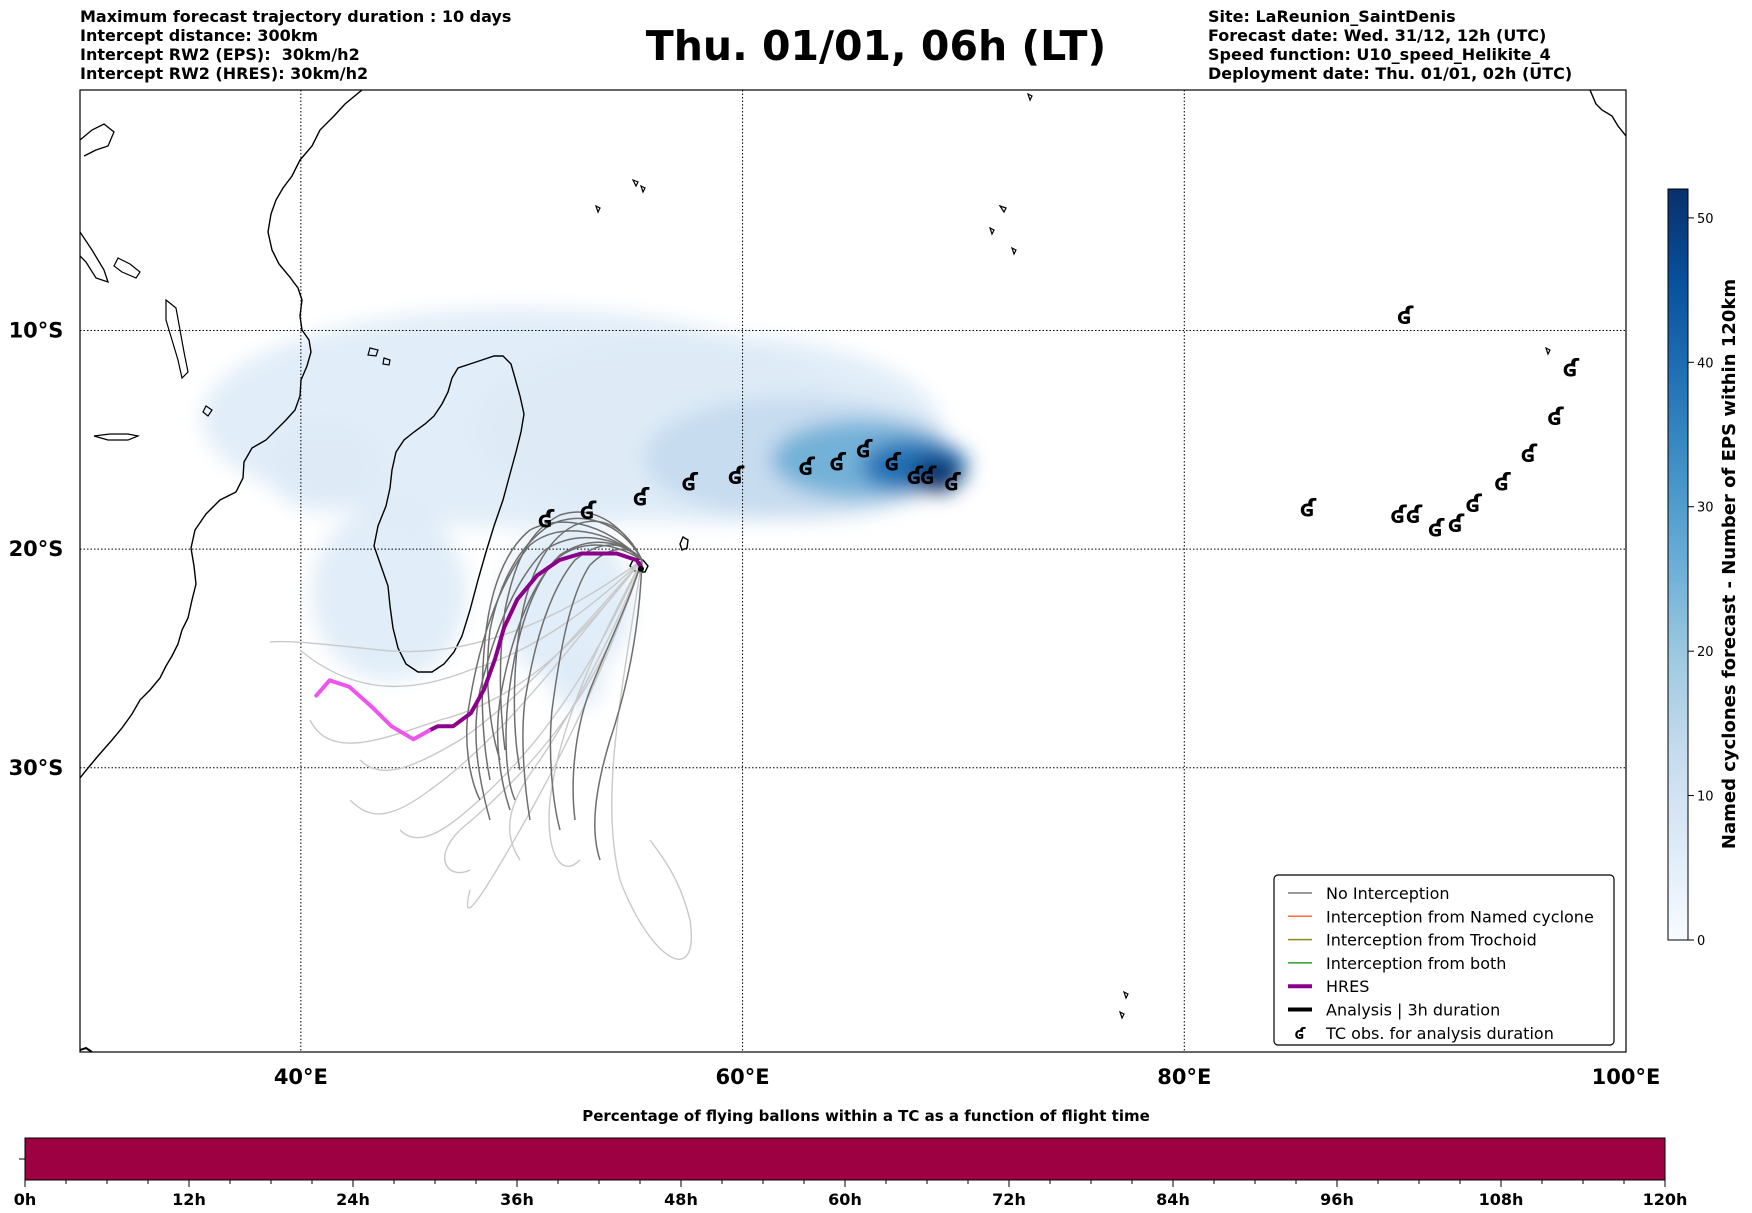 Image resolution: width=1752 pixels, height=1213 pixels. I want to click on time-tick-label: 84h, so click(1173, 1199).